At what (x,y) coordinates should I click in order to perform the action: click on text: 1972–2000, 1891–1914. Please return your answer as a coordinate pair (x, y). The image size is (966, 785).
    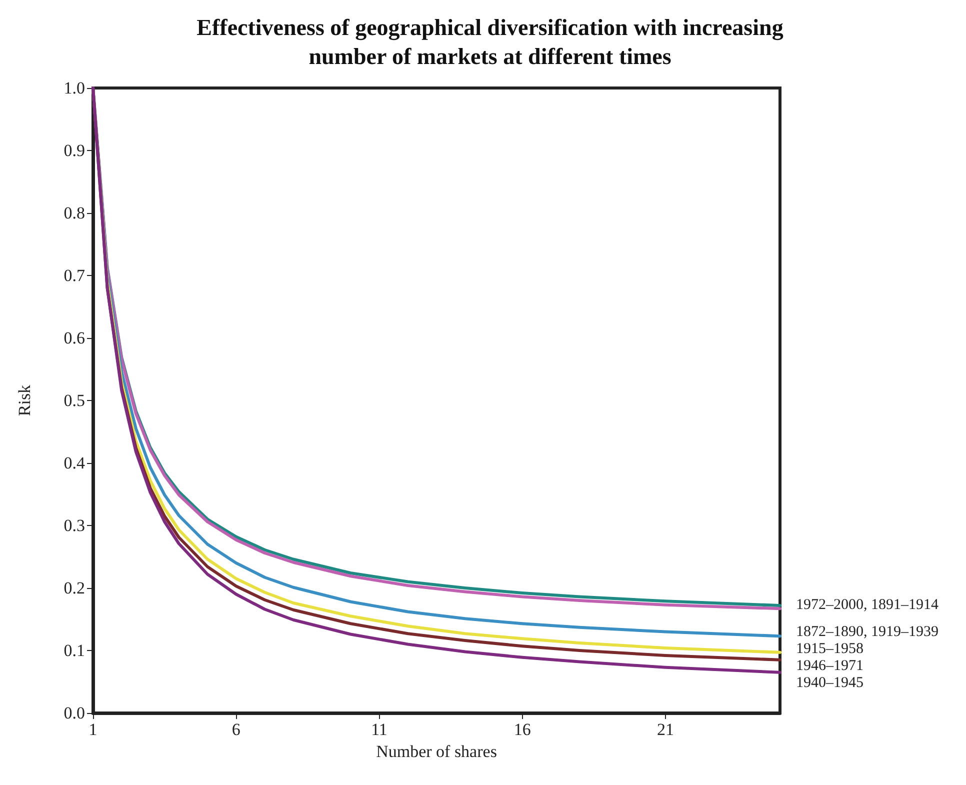
    Looking at the image, I should click on (867, 605).